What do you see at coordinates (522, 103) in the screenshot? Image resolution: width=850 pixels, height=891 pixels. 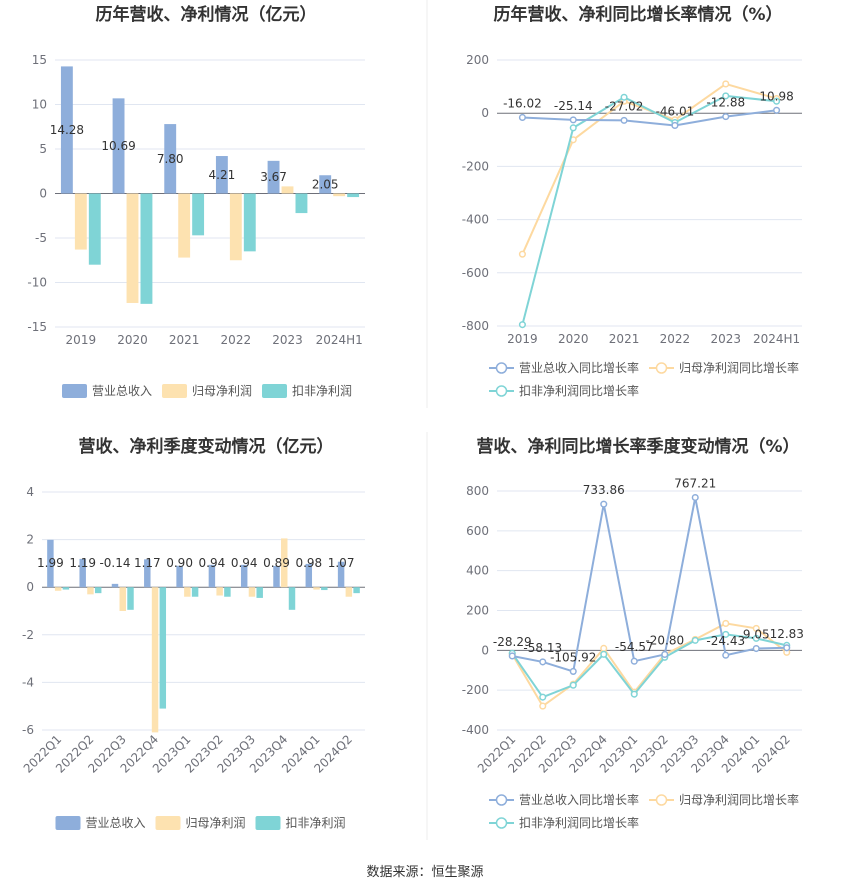 I see `data-label: -16.02` at bounding box center [522, 103].